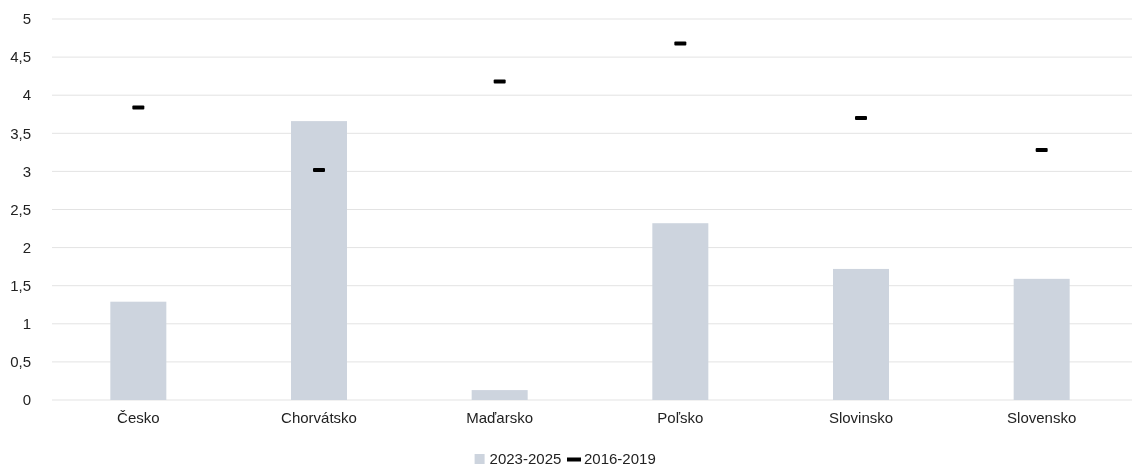  What do you see at coordinates (20, 57) in the screenshot?
I see `y-tick-label: 4,5` at bounding box center [20, 57].